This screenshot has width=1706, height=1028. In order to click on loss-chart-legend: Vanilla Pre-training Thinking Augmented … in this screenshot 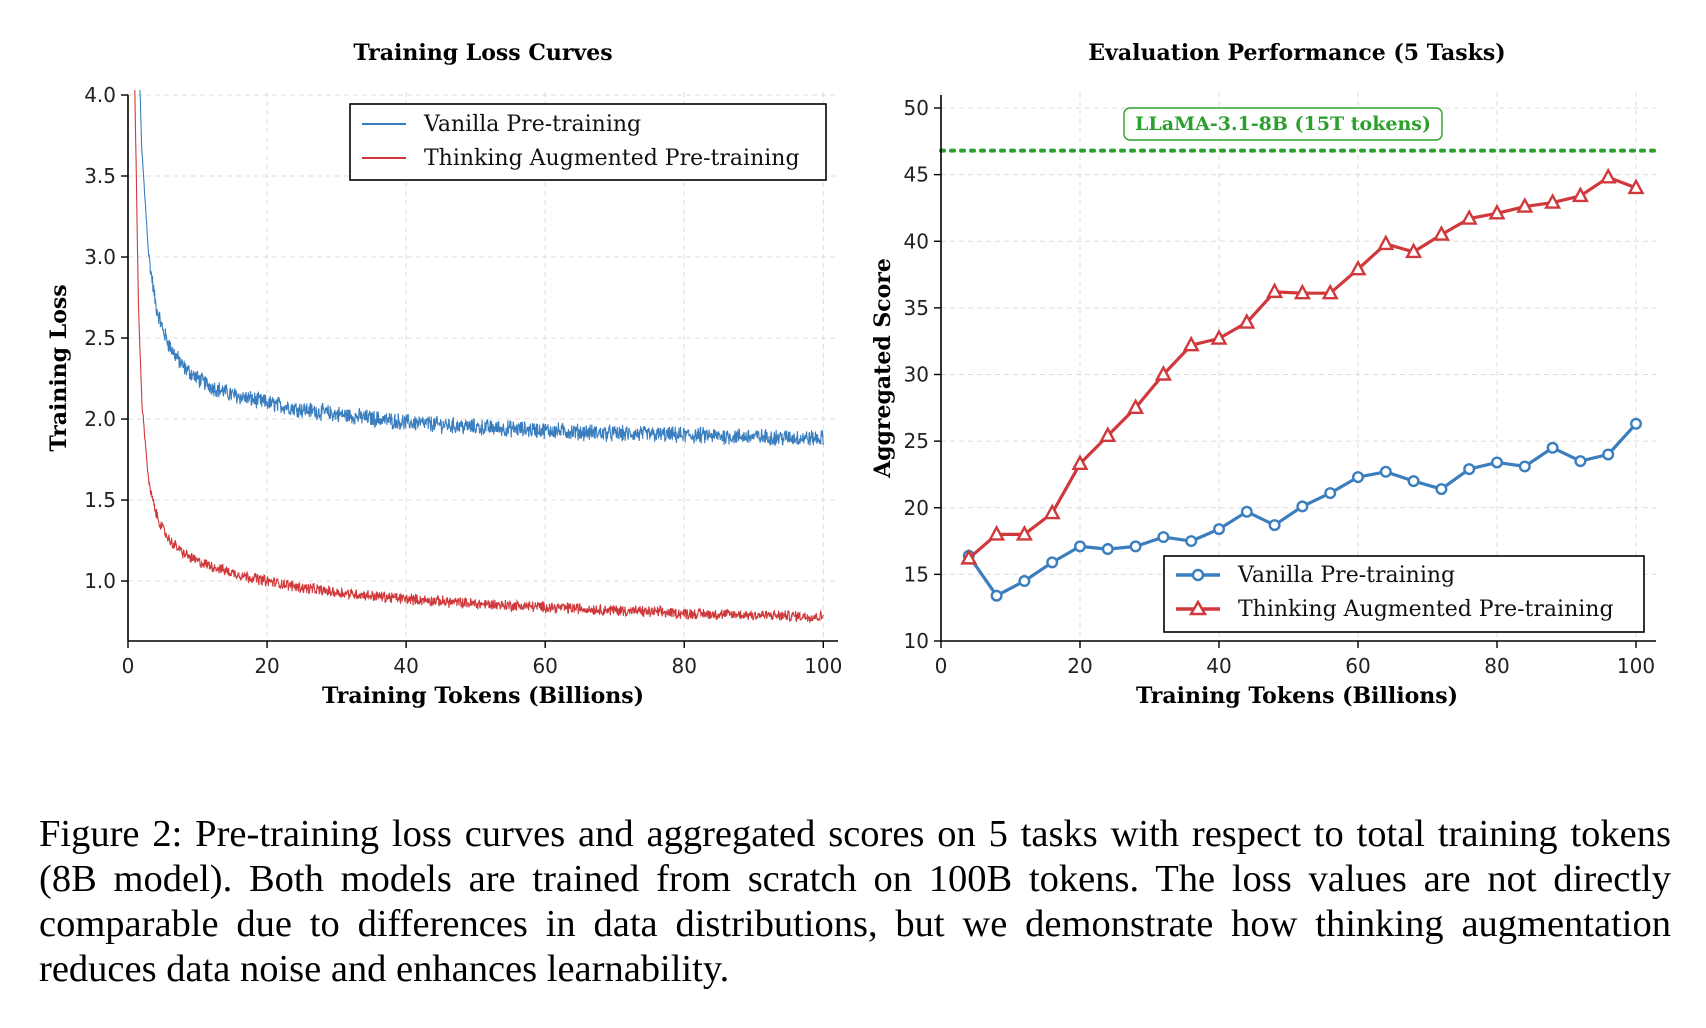, I will do `click(588, 142)`.